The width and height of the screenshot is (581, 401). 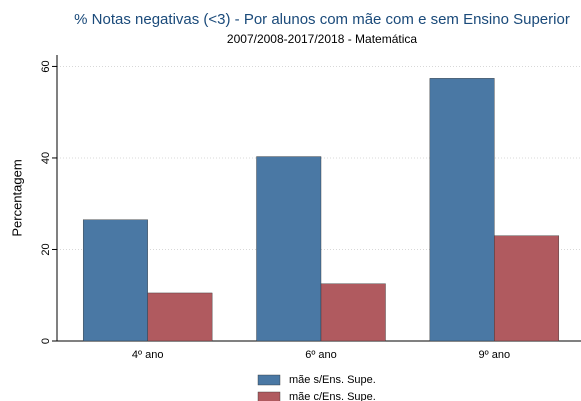 I want to click on y-tick-label: 40, so click(x=46, y=158).